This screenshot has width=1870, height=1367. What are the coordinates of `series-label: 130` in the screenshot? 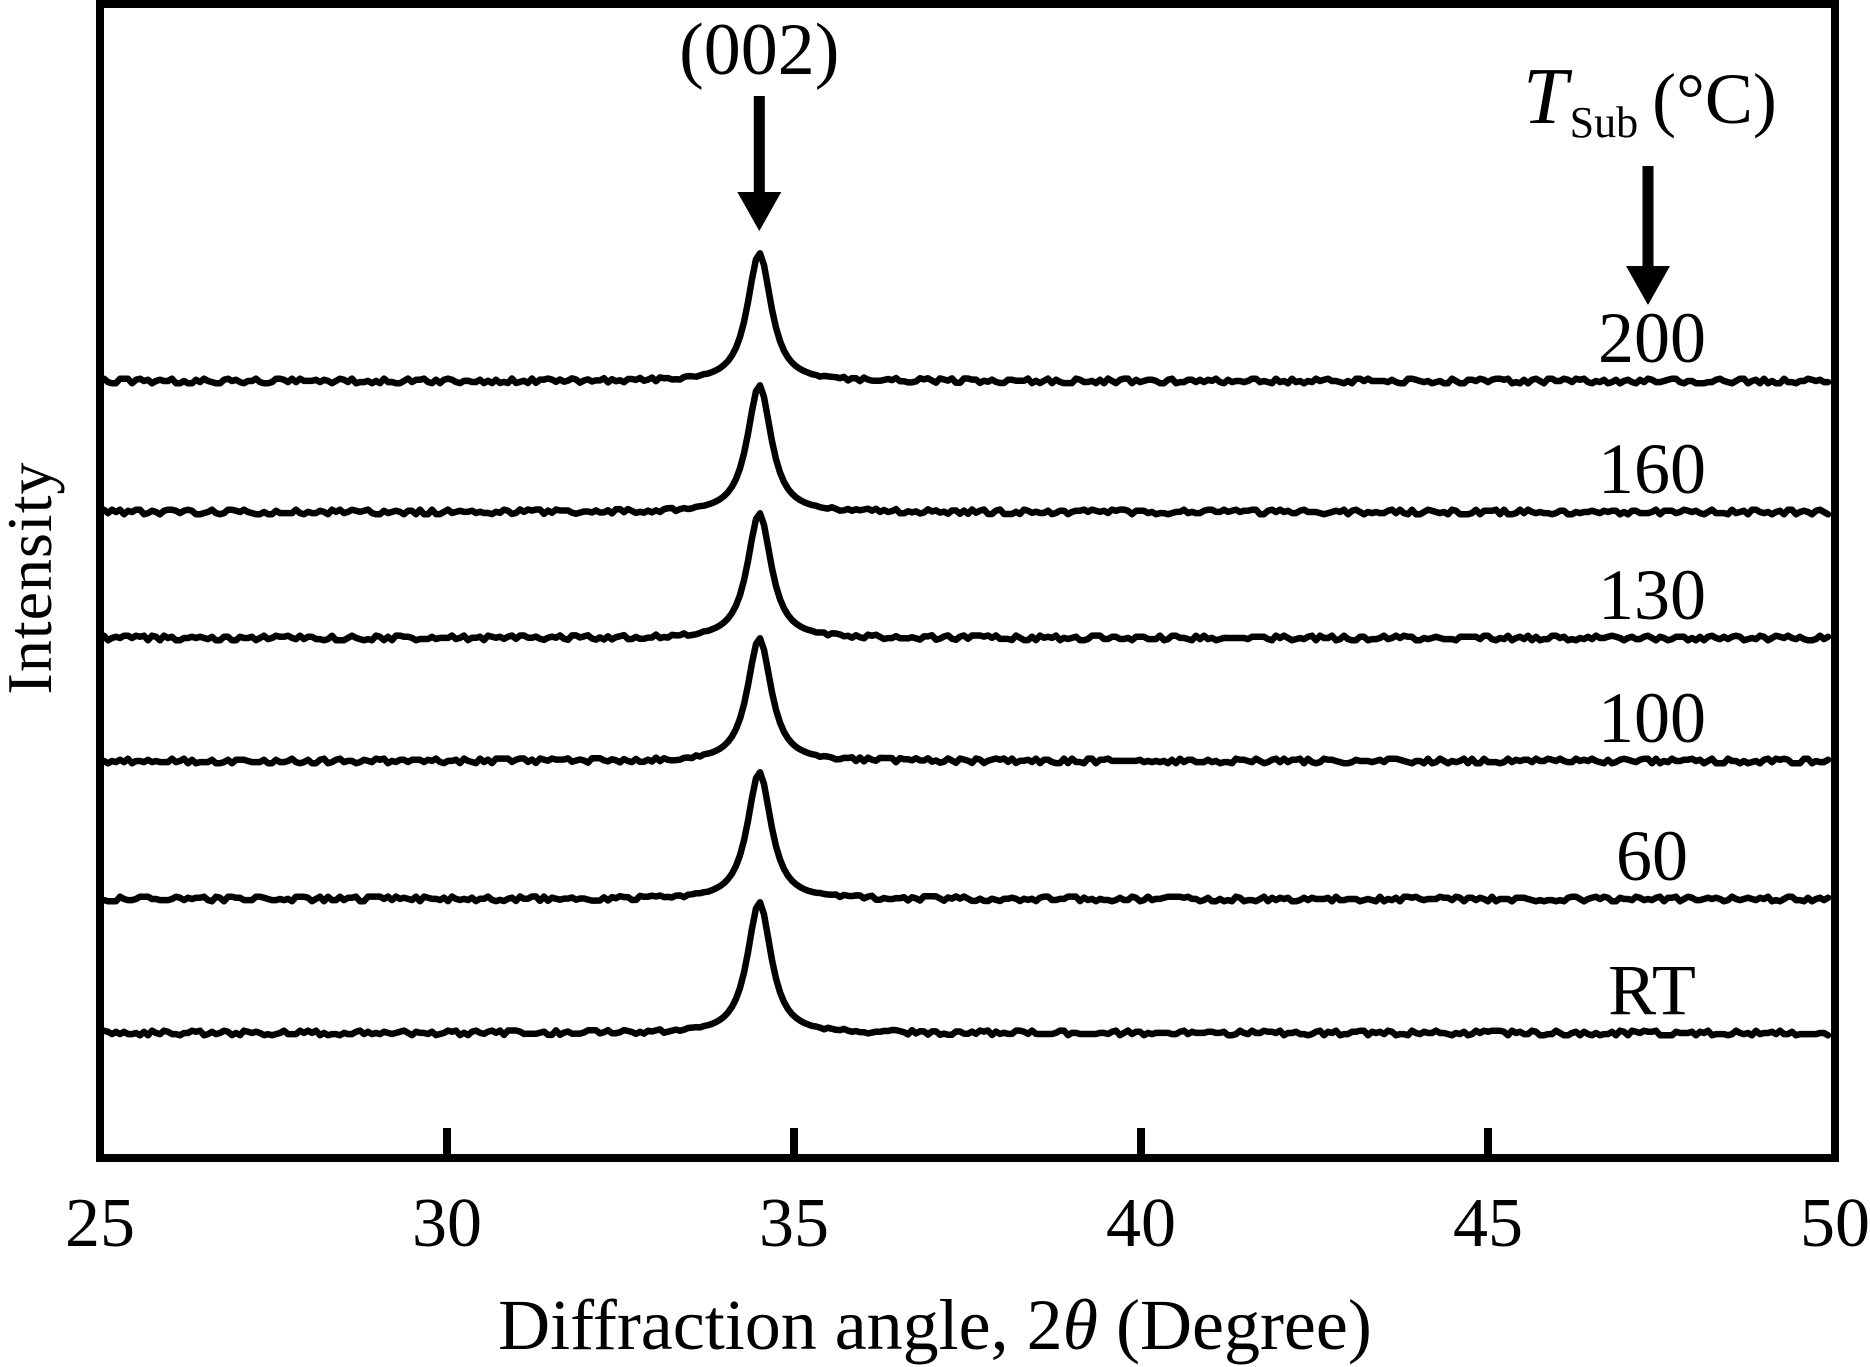 It's located at (1652, 595).